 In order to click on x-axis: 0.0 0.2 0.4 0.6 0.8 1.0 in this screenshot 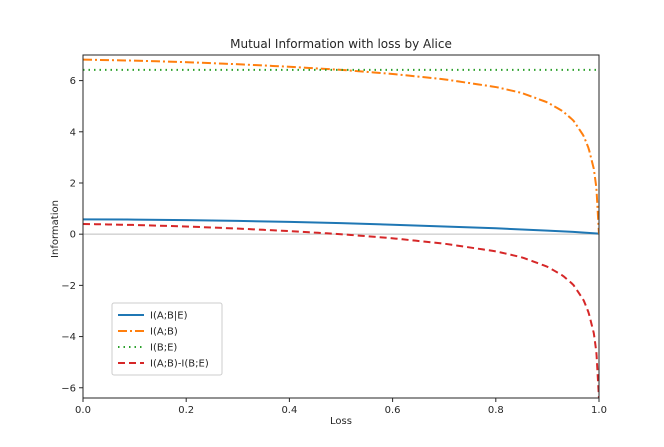, I will do `click(341, 407)`.